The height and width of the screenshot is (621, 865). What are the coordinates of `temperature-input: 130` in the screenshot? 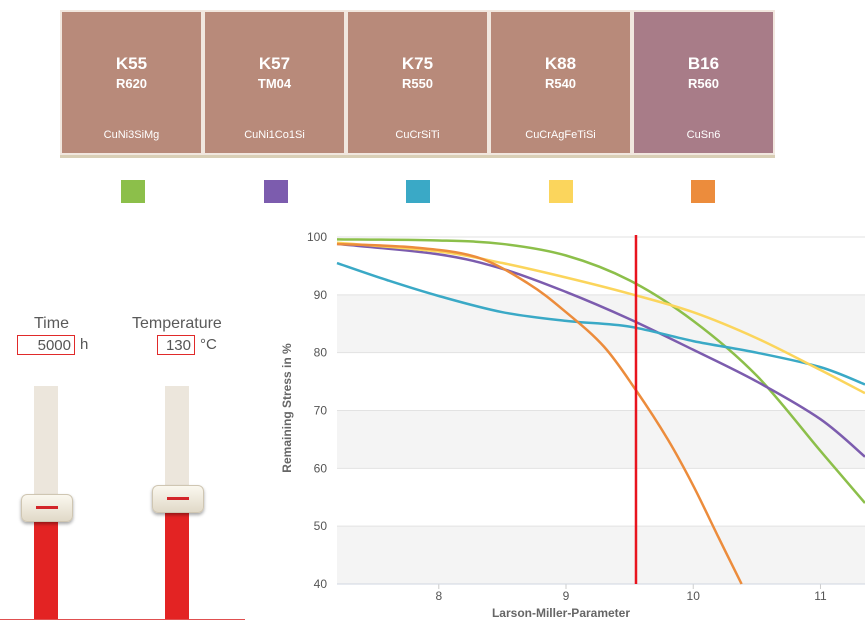 It's located at (176, 345).